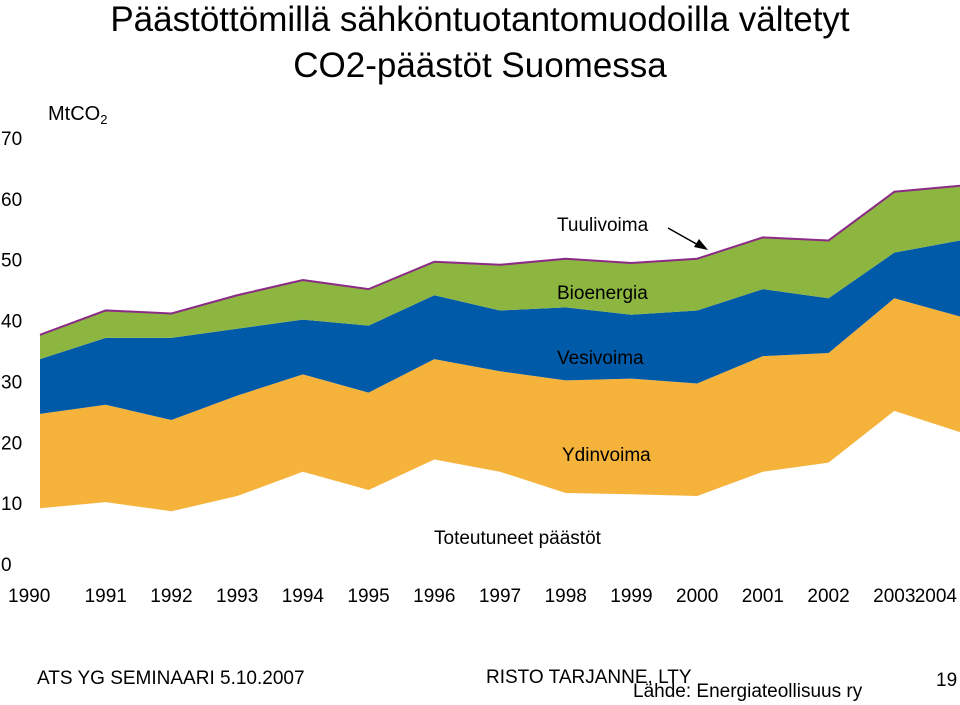 The width and height of the screenshot is (960, 705). Describe the element at coordinates (303, 596) in the screenshot. I see `x-tick-label: 1994` at that location.